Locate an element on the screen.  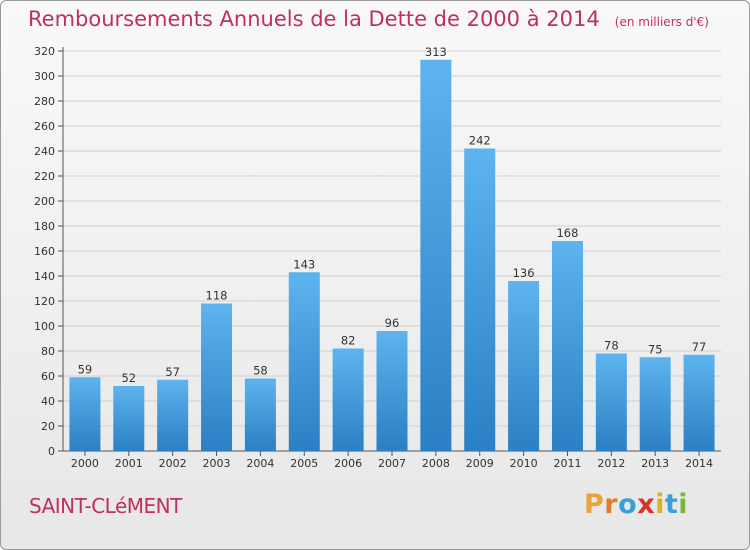
x-tick-label: 2014 is located at coordinates (699, 463).